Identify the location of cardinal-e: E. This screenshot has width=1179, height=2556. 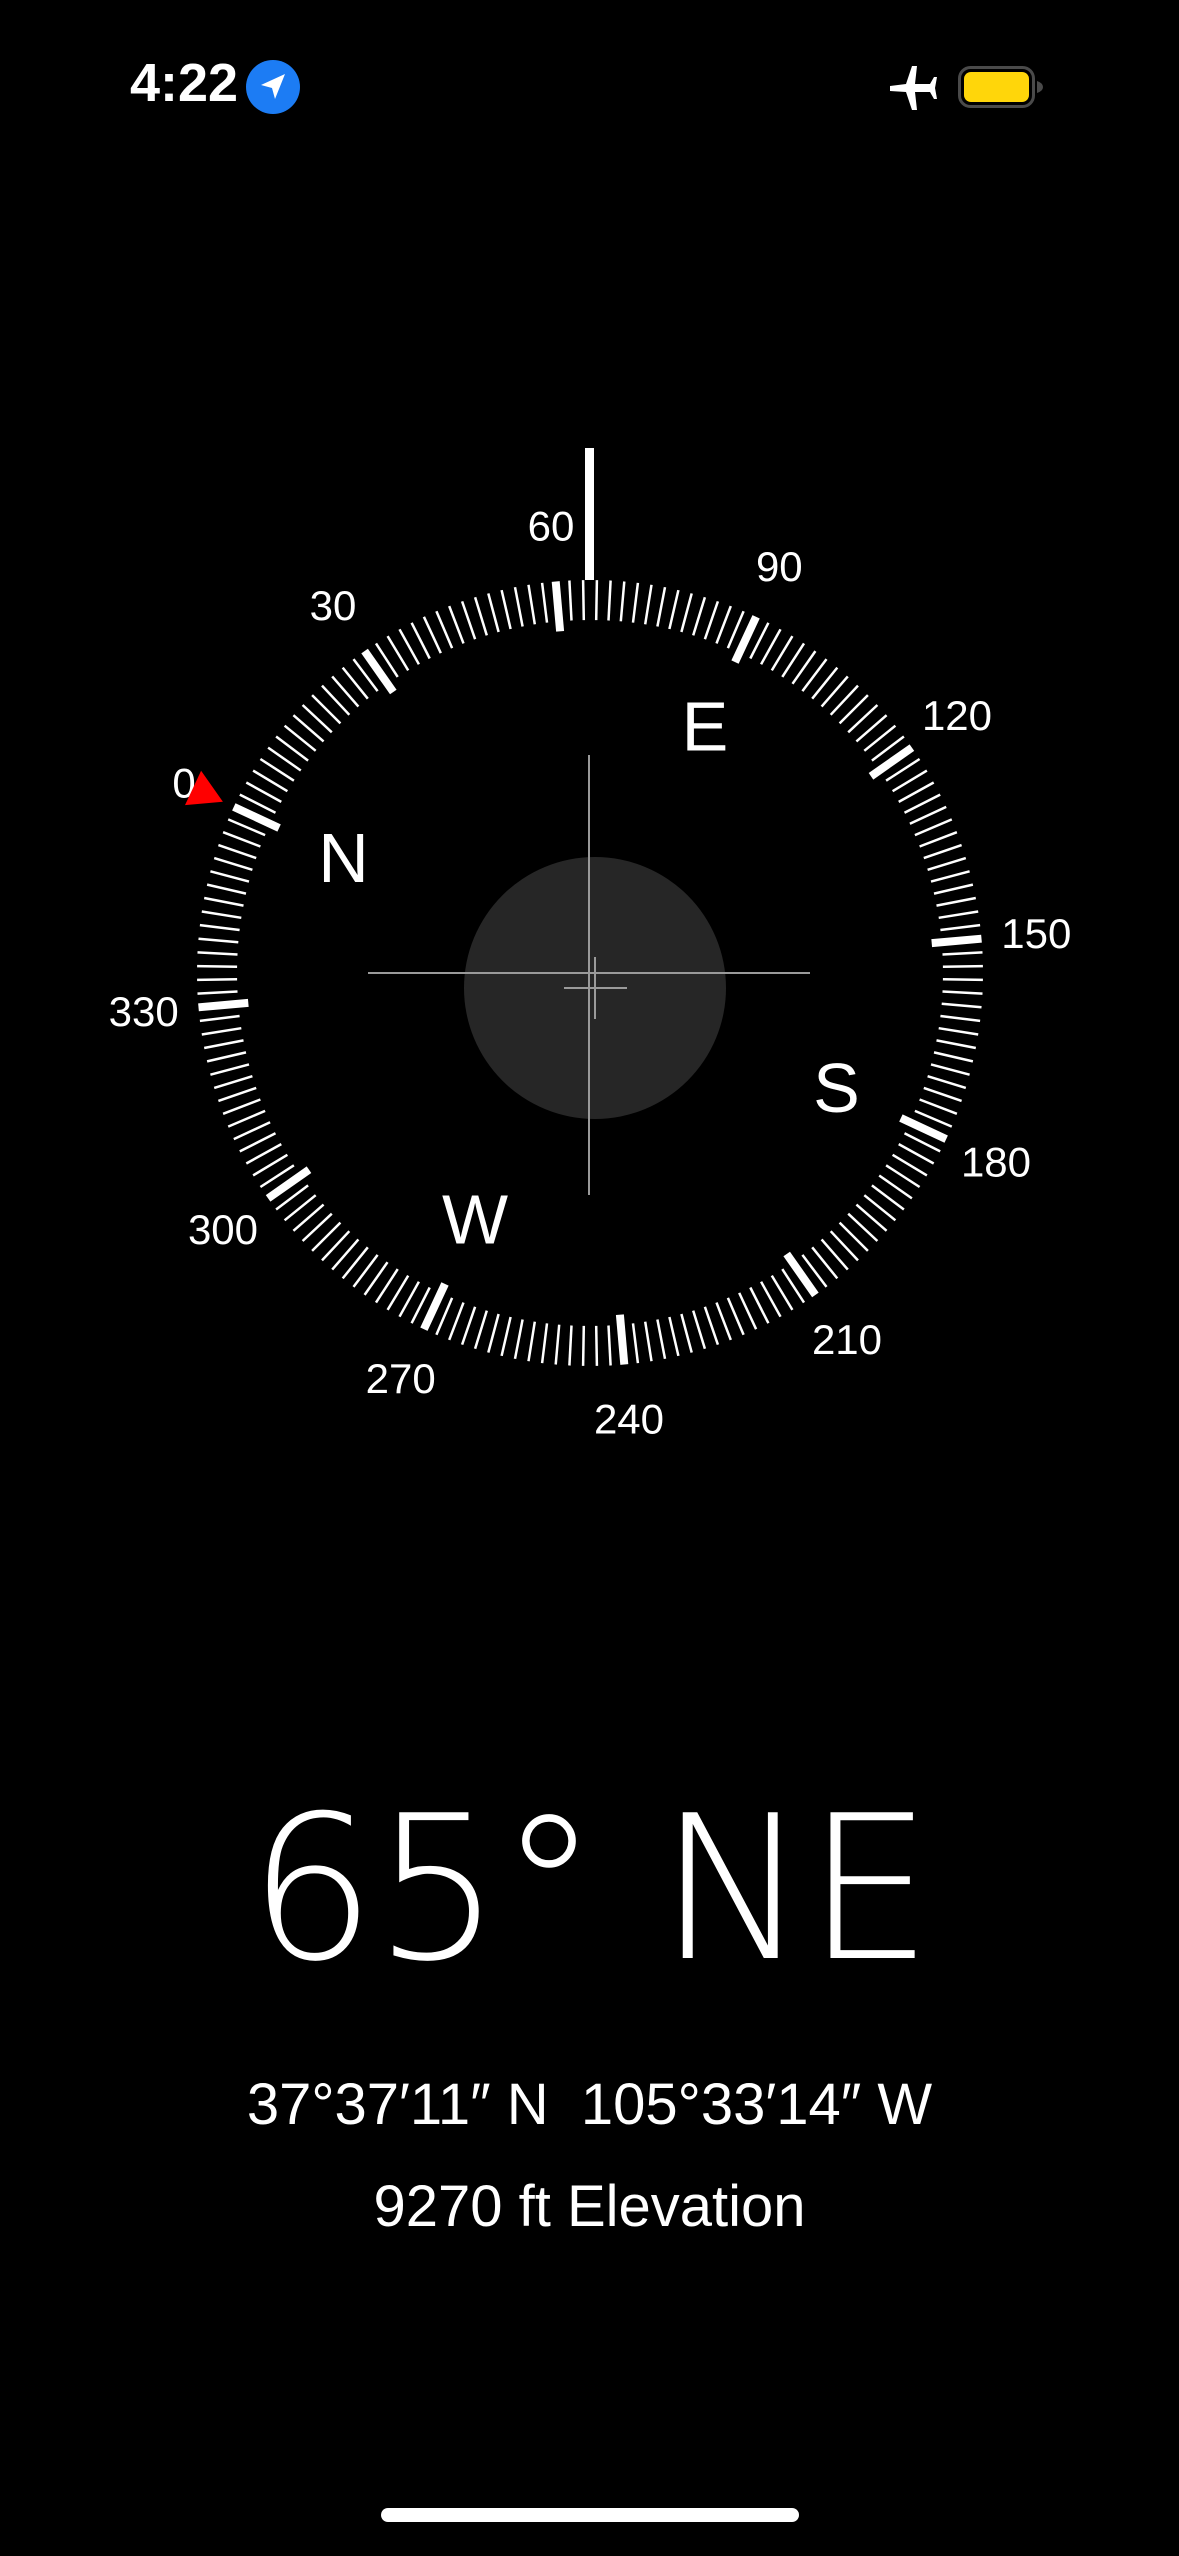
(705, 727).